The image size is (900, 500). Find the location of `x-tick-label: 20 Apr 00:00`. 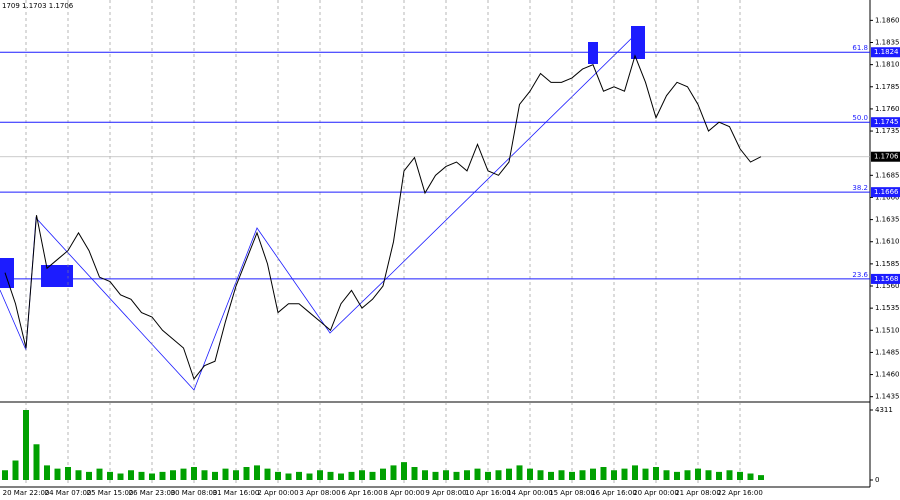

x-tick-label: 20 Apr 00:00 is located at coordinates (656, 493).